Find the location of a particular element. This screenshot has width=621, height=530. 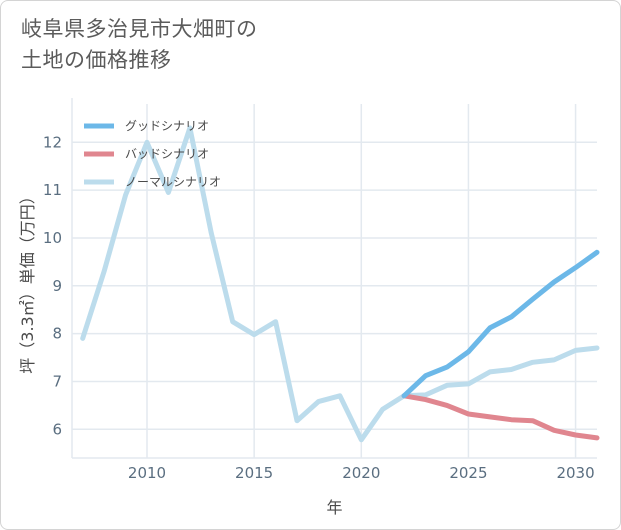

y-tick-label-8: 8 is located at coordinates (57, 334).